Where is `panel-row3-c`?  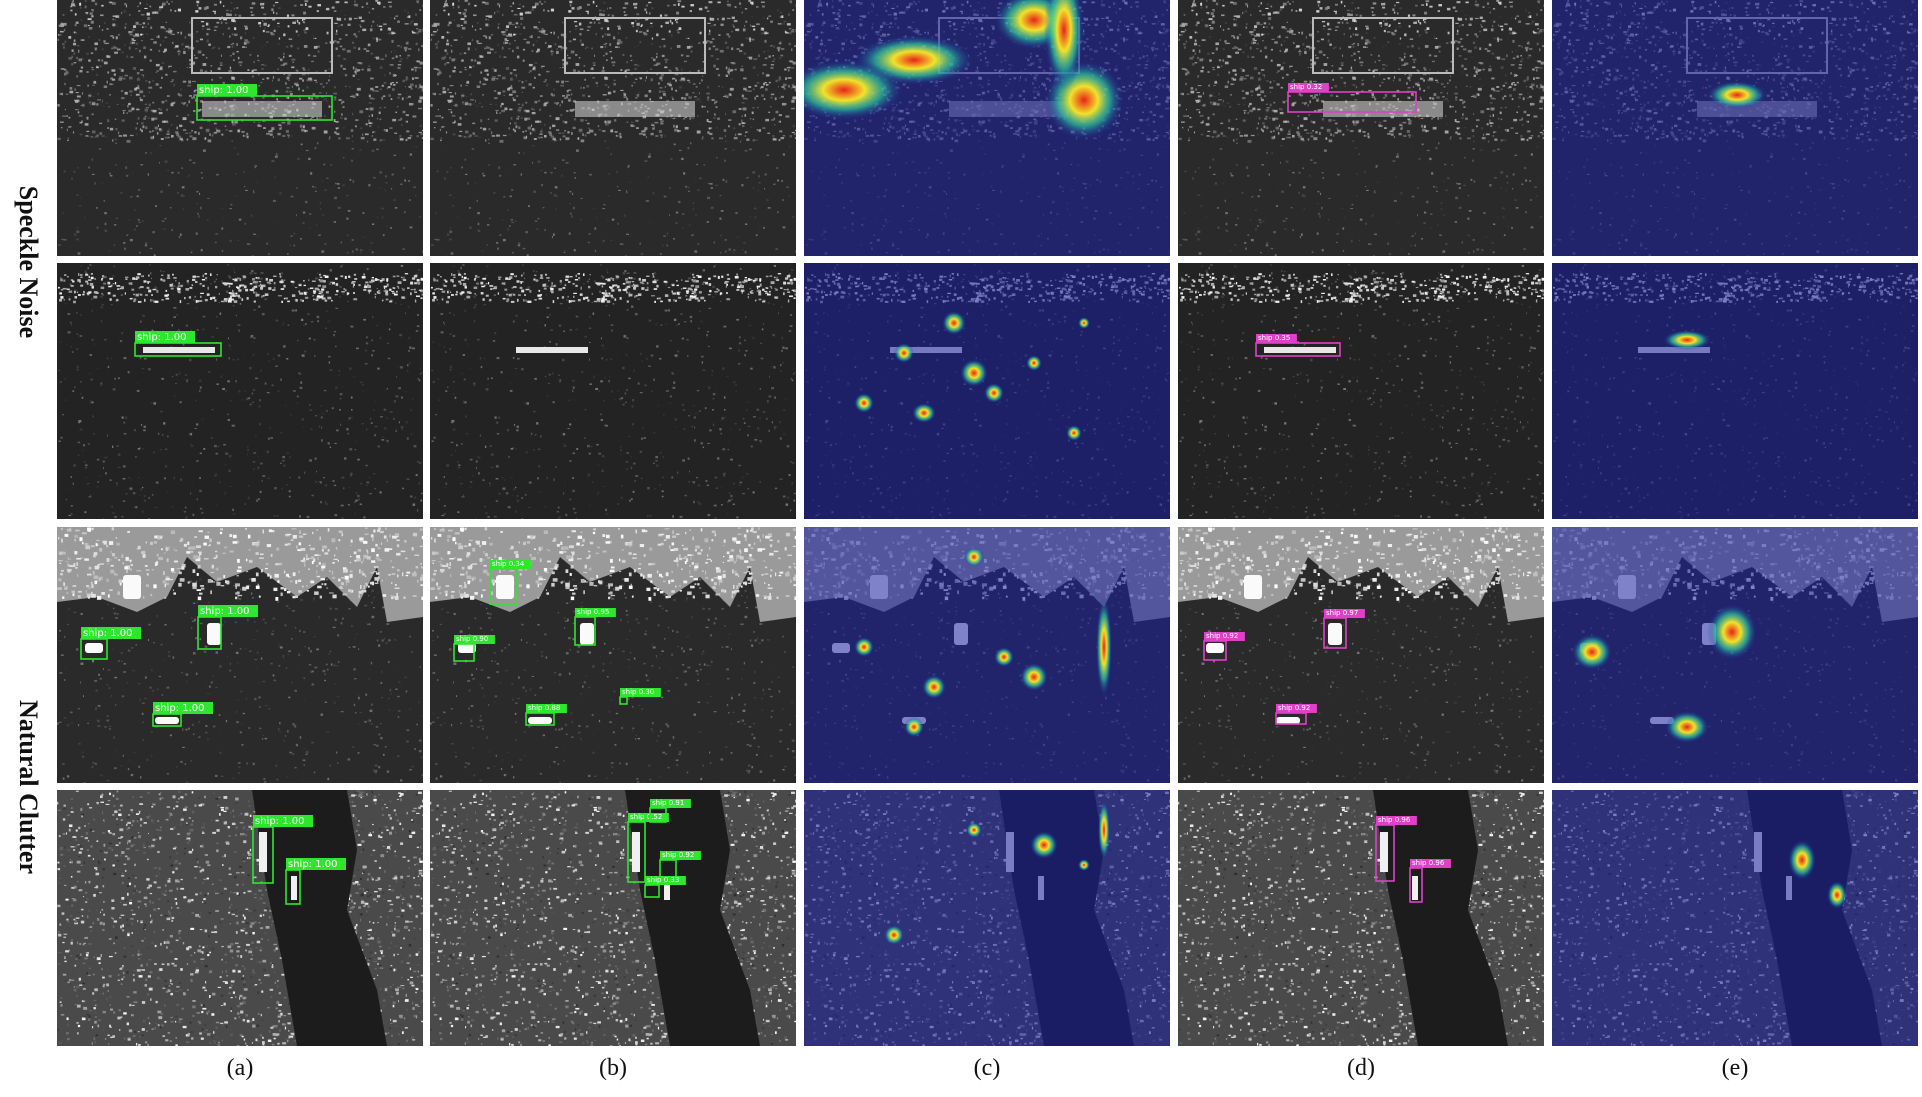
panel-row3-c is located at coordinates (987, 655).